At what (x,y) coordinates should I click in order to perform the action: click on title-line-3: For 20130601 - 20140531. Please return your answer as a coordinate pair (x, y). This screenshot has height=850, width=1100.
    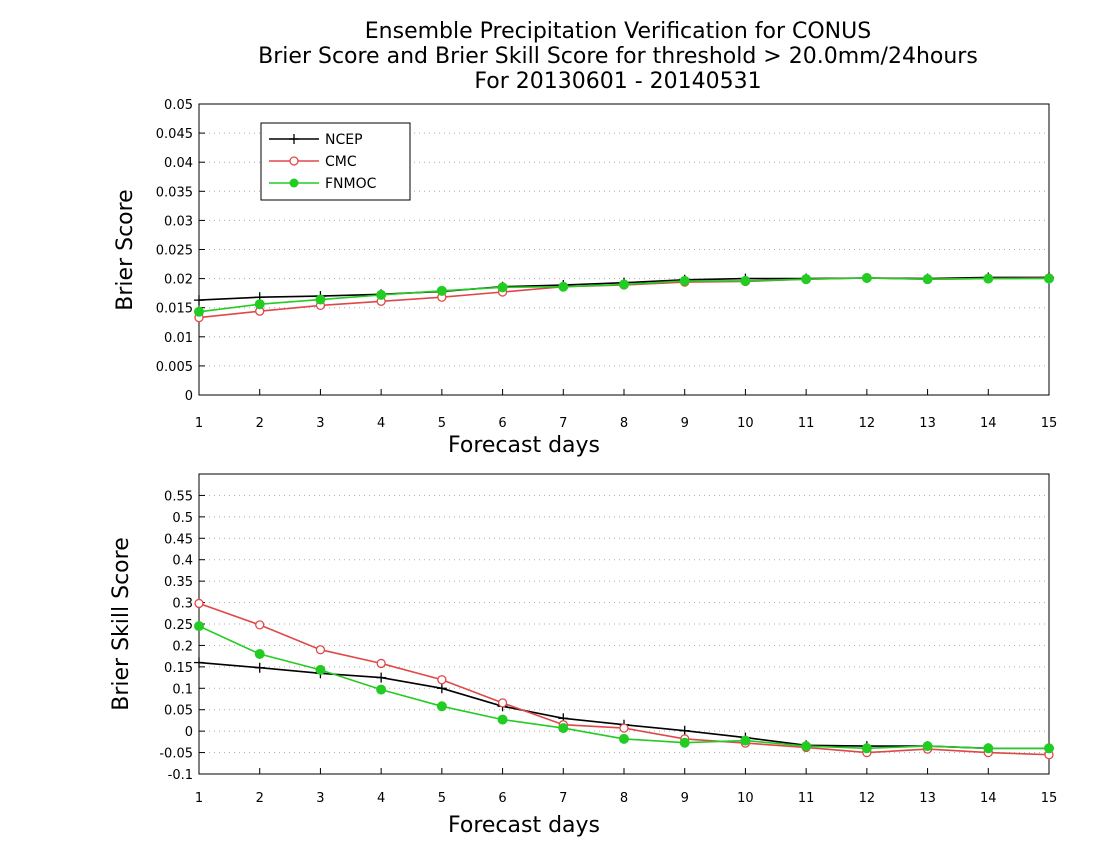
    Looking at the image, I should click on (617, 81).